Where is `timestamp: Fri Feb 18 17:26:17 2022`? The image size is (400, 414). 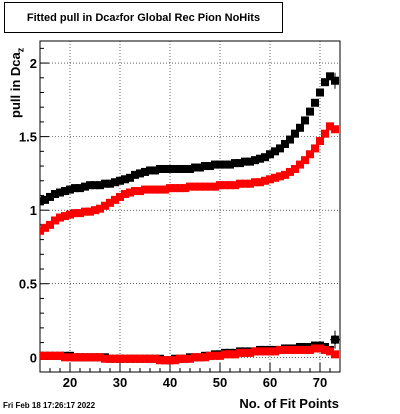
timestamp: Fri Feb 18 17:26:17 2022 is located at coordinates (49, 405).